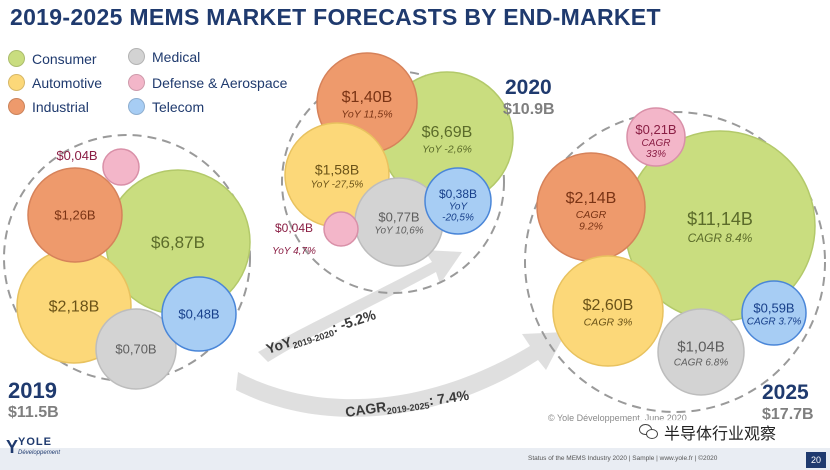  I want to click on legend-label: Consumer, so click(64, 58).